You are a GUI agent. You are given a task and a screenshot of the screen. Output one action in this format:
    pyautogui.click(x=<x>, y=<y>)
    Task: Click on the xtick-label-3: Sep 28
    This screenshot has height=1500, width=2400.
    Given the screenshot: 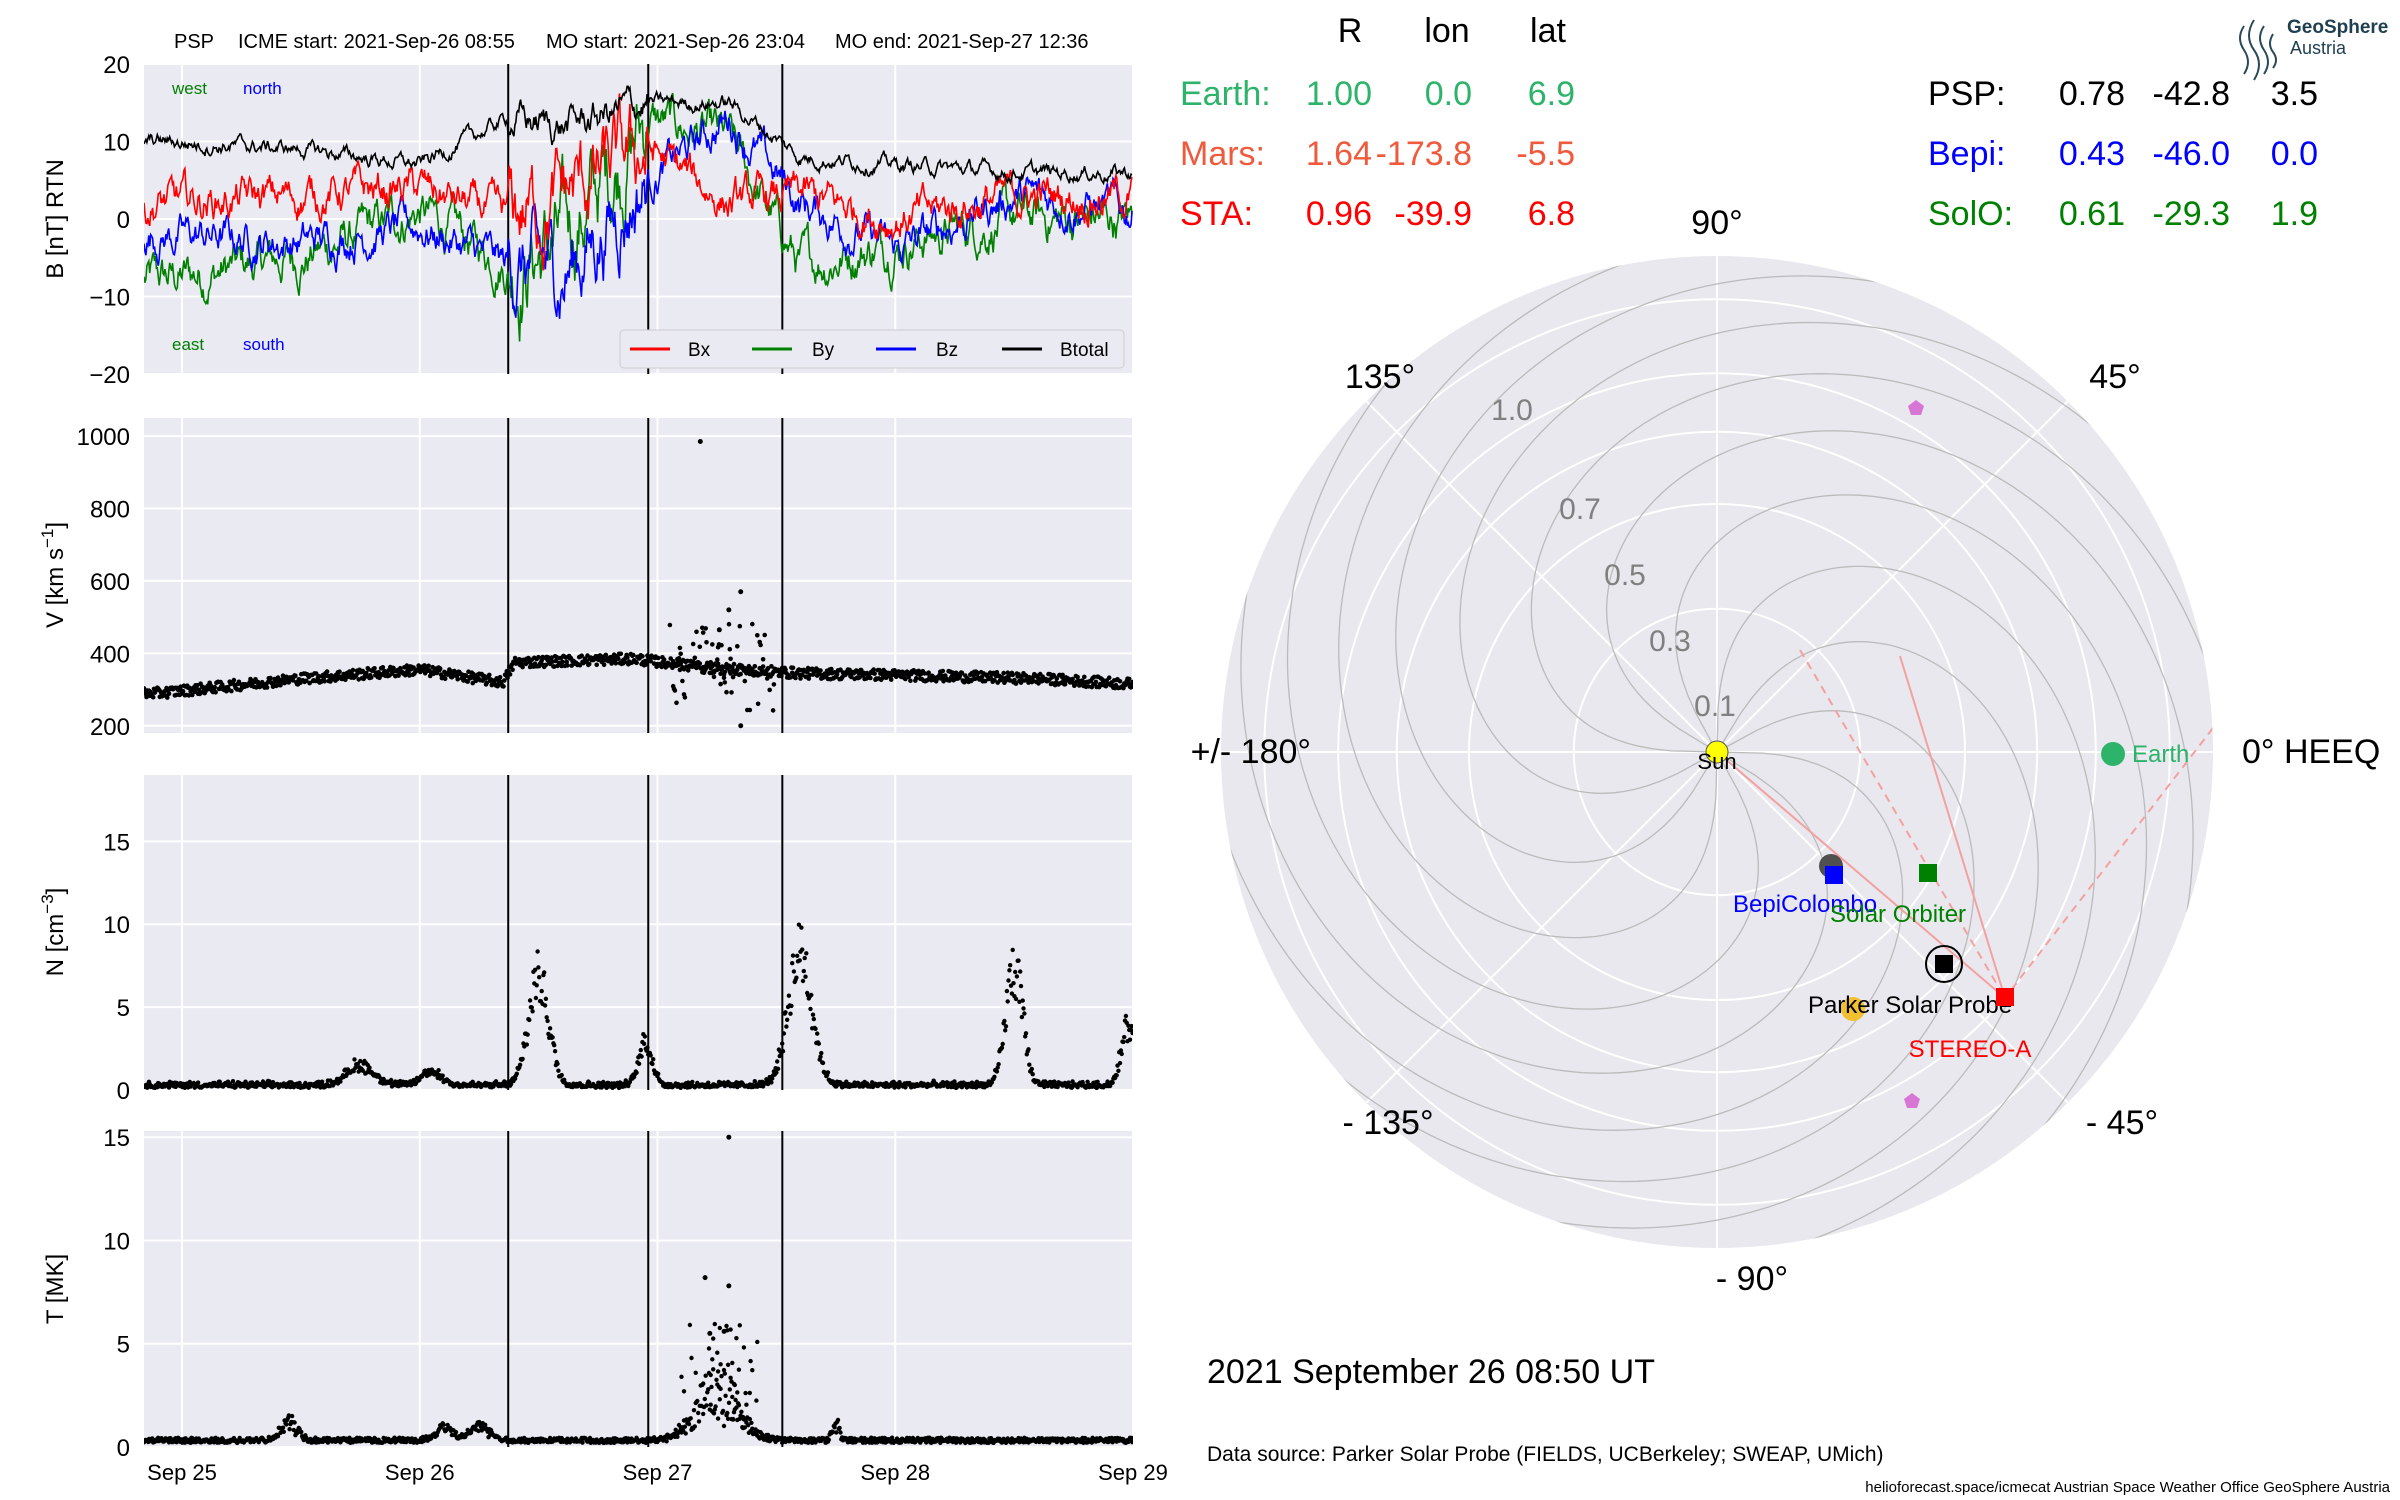 What is the action you would take?
    pyautogui.click(x=895, y=1472)
    